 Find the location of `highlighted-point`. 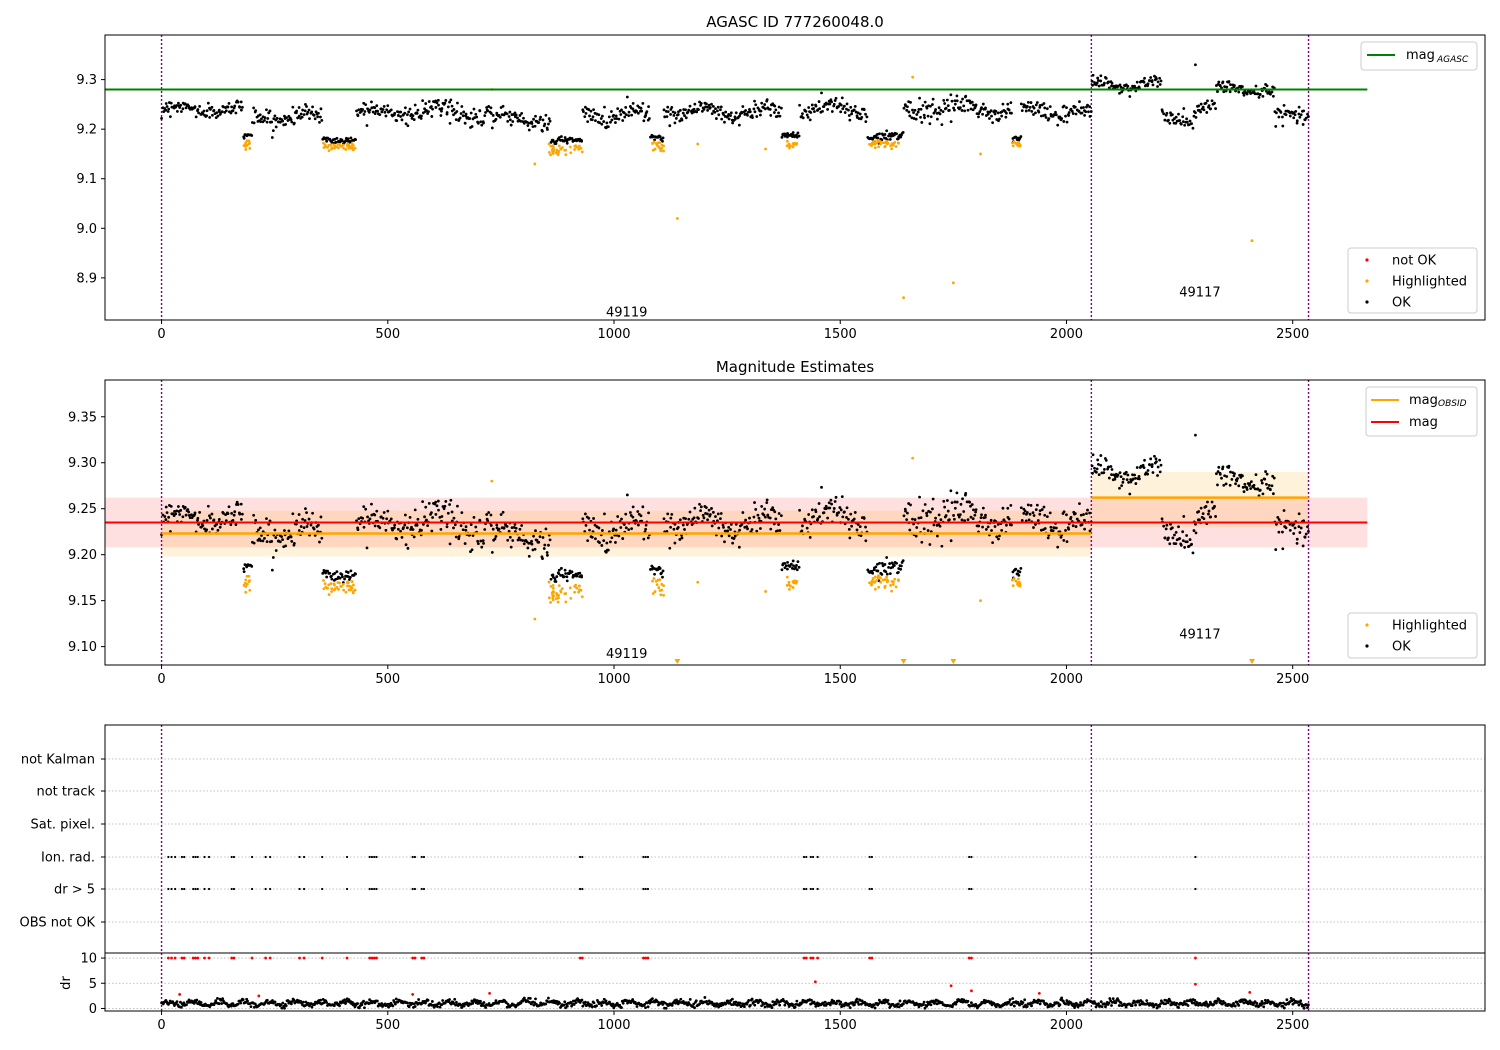

highlighted-point is located at coordinates (349, 586).